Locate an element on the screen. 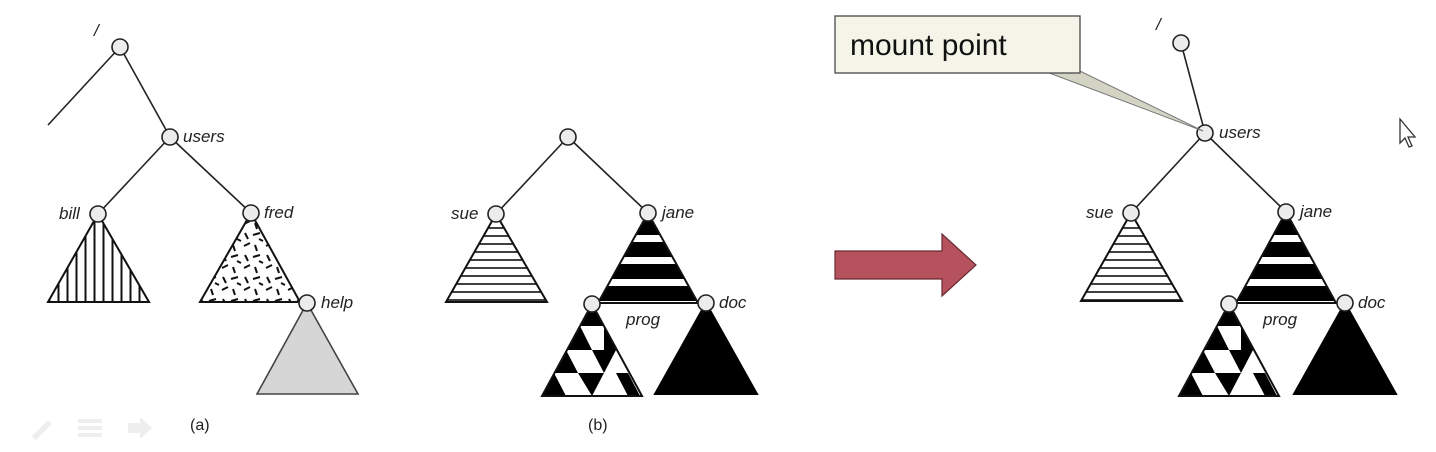 This screenshot has width=1436, height=452. root-node is located at coordinates (120, 47).